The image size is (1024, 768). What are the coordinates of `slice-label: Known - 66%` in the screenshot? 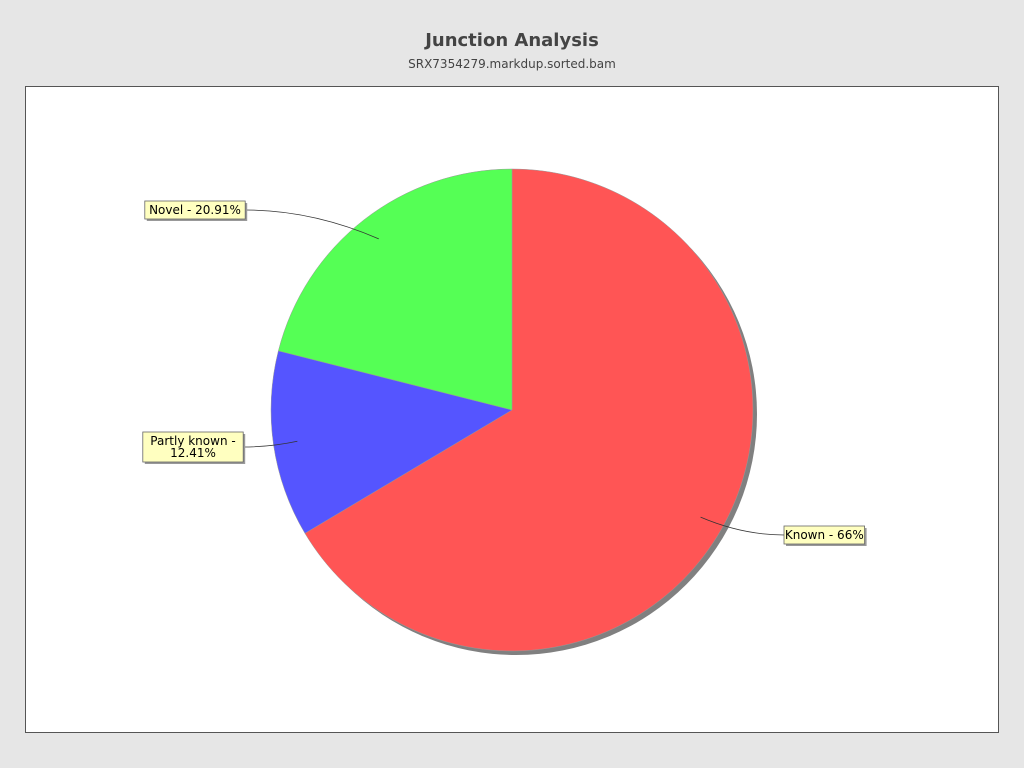 It's located at (824, 535).